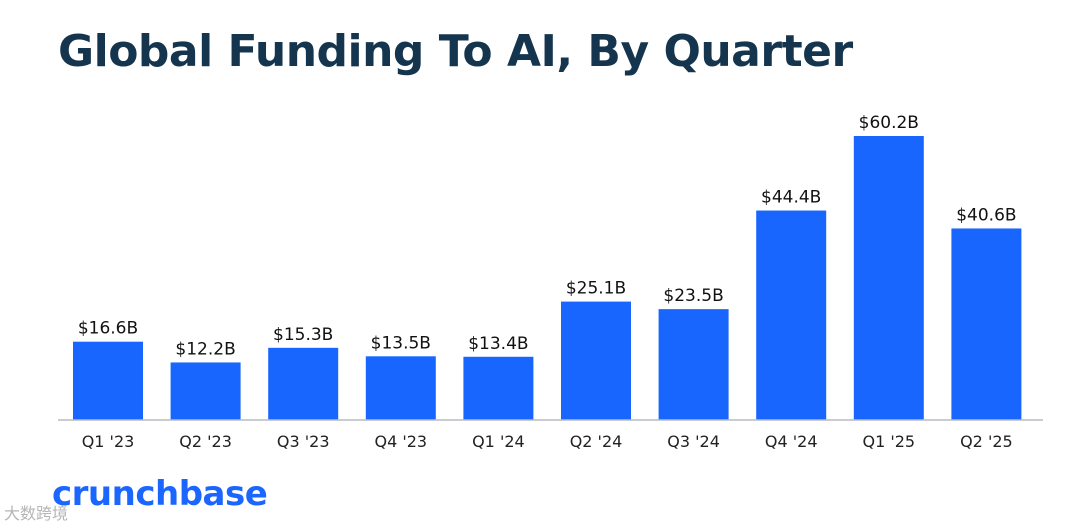 The height and width of the screenshot is (530, 1080). What do you see at coordinates (108, 441) in the screenshot?
I see `x-tick-label: Q1 '23` at bounding box center [108, 441].